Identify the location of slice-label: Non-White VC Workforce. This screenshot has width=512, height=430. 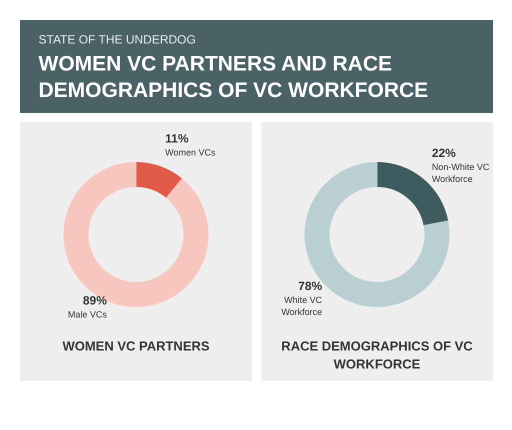
(461, 173).